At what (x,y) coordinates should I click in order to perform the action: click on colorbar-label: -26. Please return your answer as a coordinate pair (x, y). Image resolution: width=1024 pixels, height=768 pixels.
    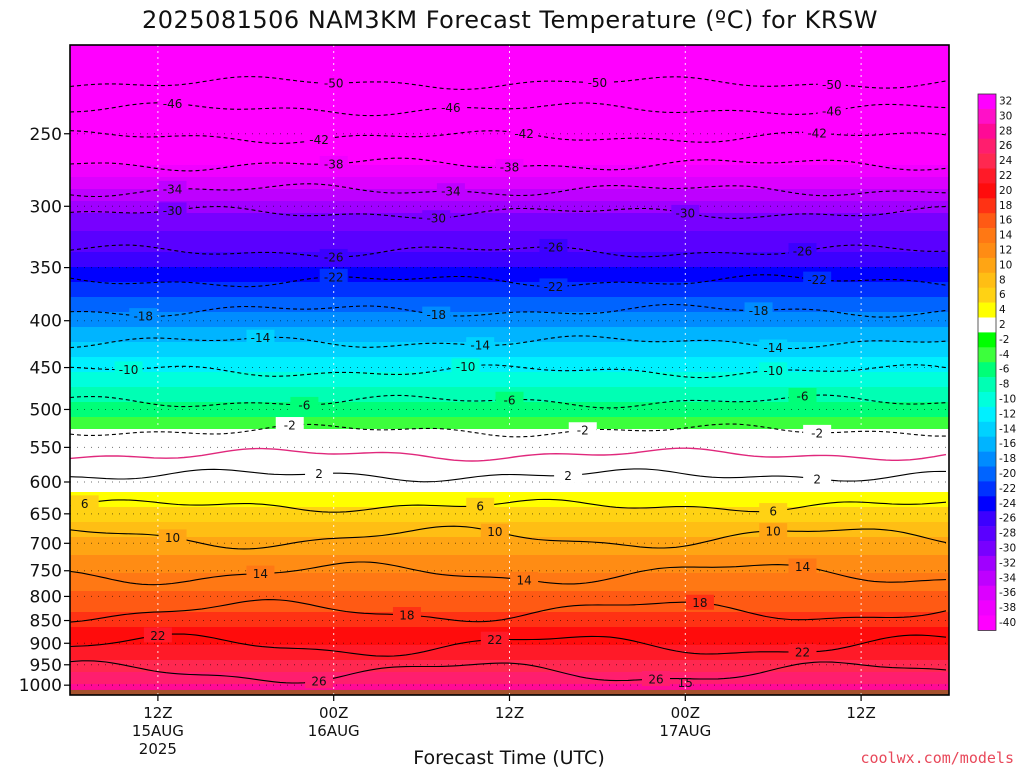
    Looking at the image, I should click on (1007, 519).